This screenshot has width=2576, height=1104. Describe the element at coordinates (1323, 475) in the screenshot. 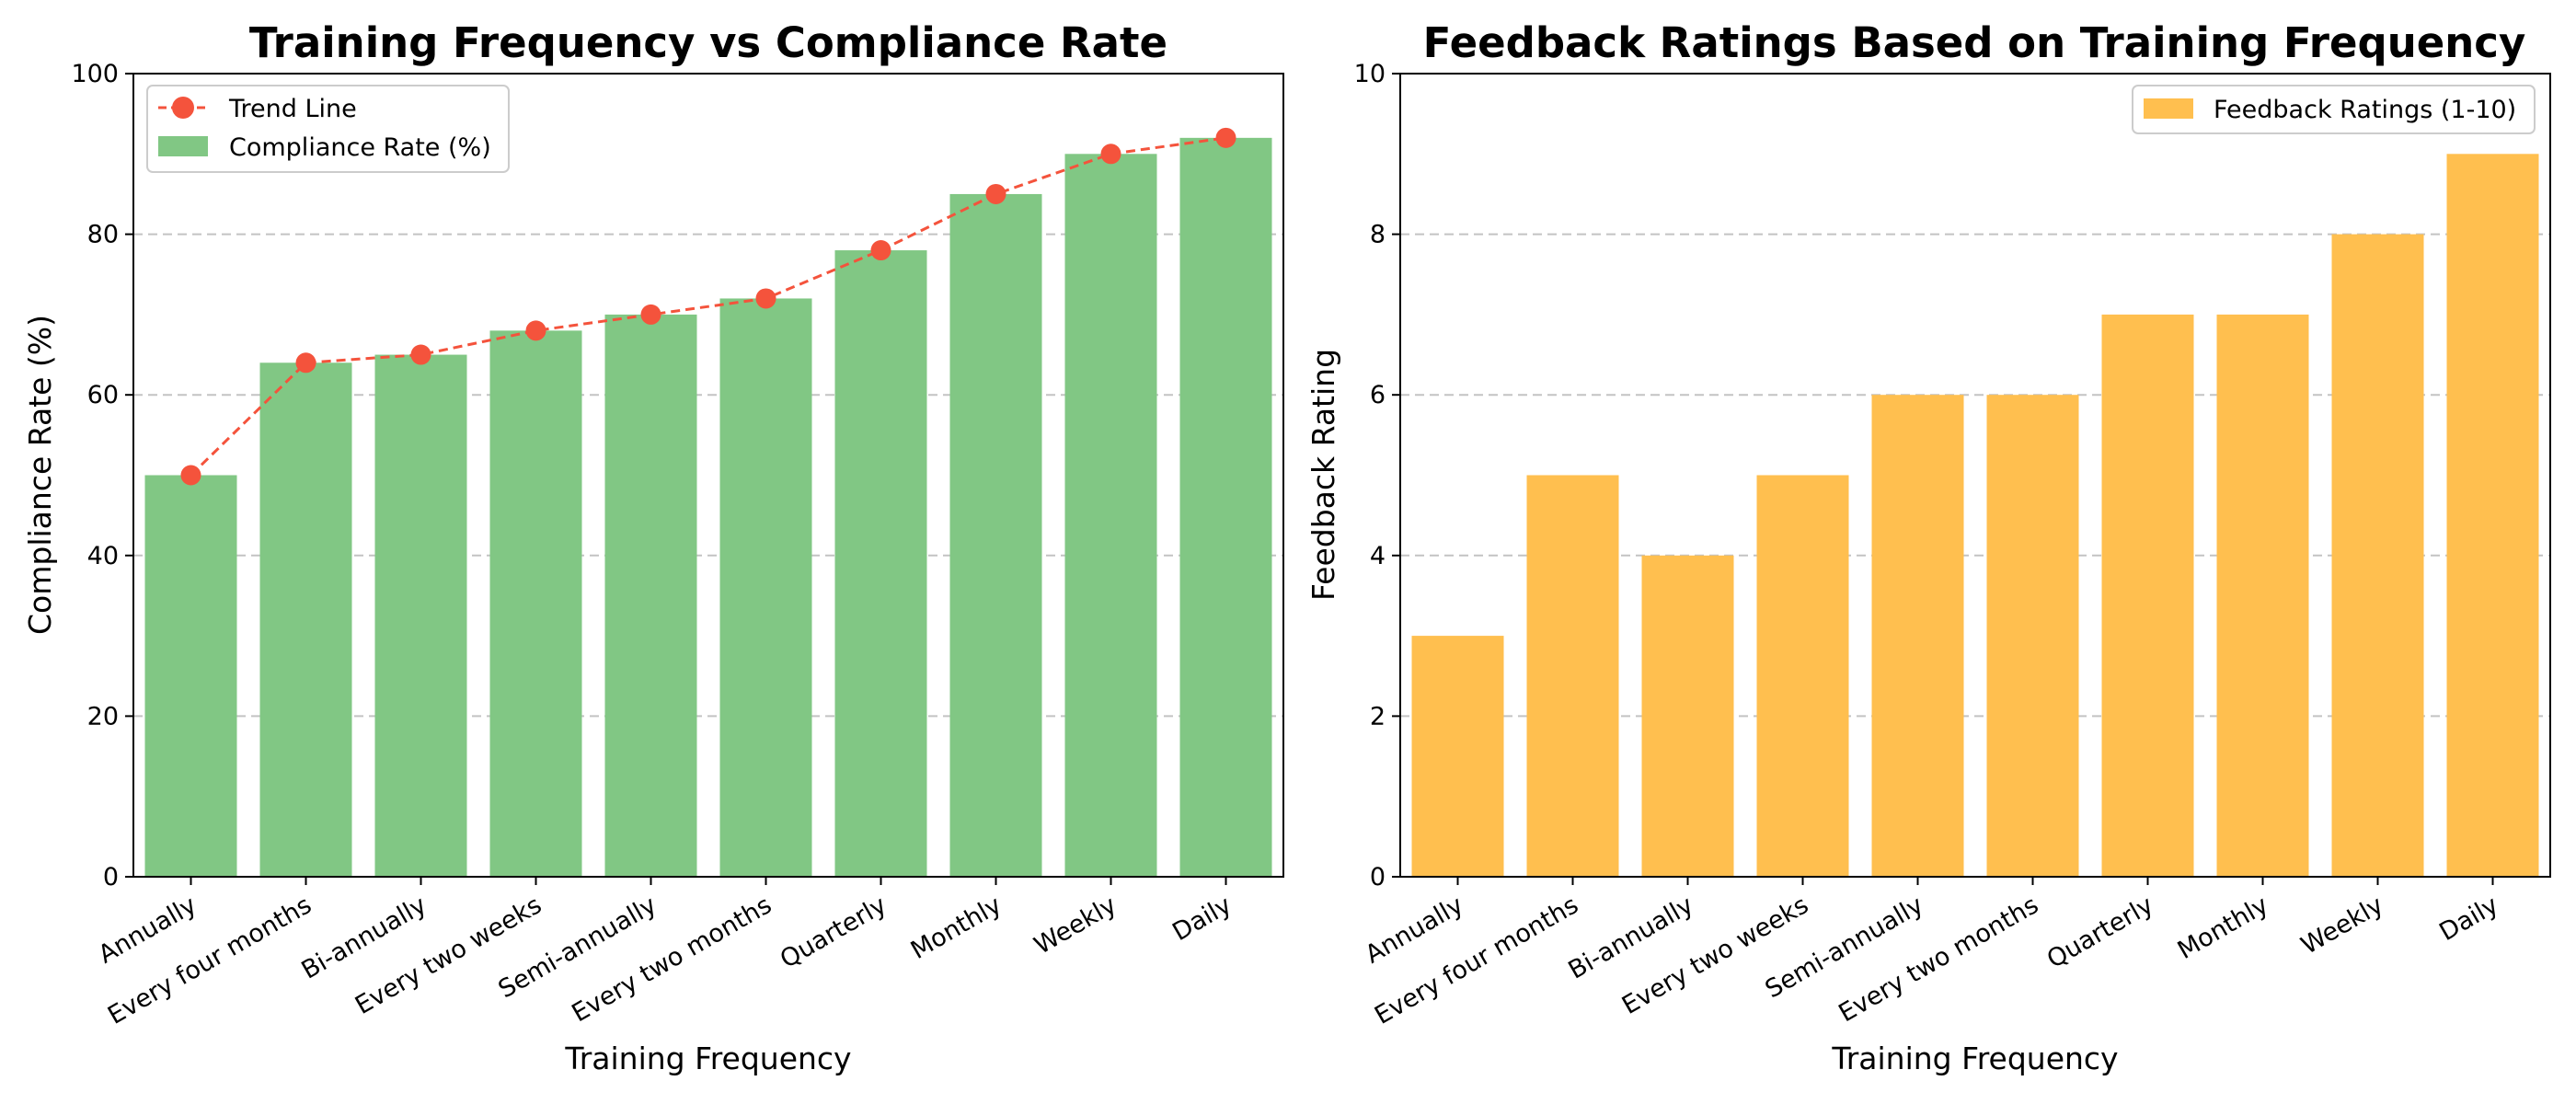

I see `y-axis-label: Feedback Rating` at that location.